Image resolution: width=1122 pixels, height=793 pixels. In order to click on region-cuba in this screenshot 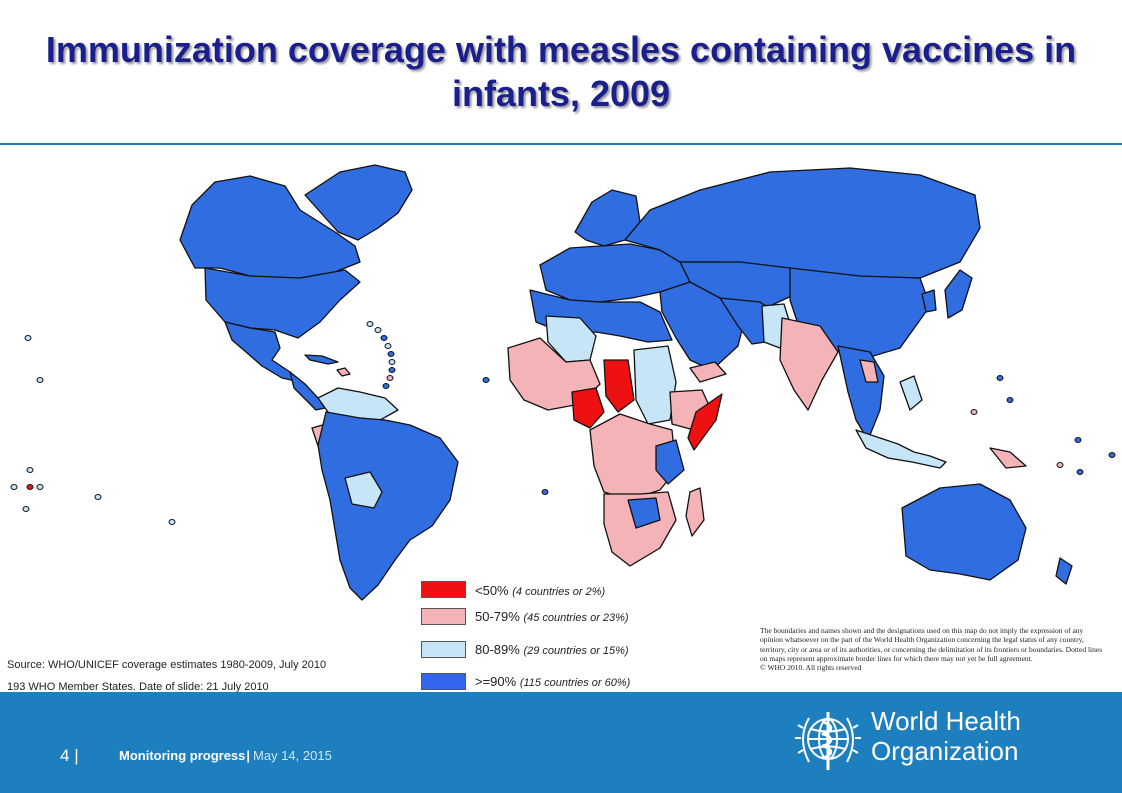, I will do `click(321, 359)`.